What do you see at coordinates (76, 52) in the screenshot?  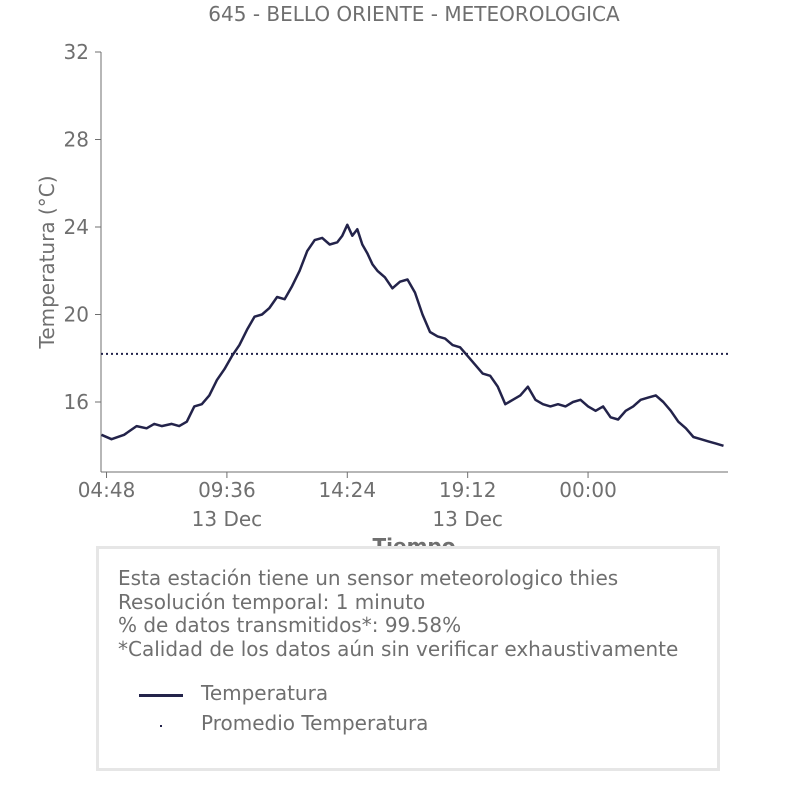 I see `y-tick-label: 32` at bounding box center [76, 52].